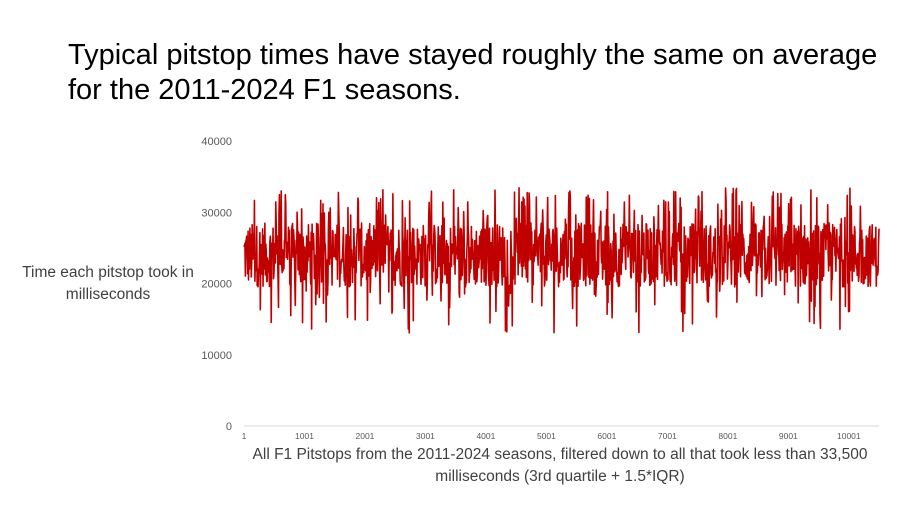  Describe the element at coordinates (216, 356) in the screenshot. I see `y-tick-label: 10000` at that location.